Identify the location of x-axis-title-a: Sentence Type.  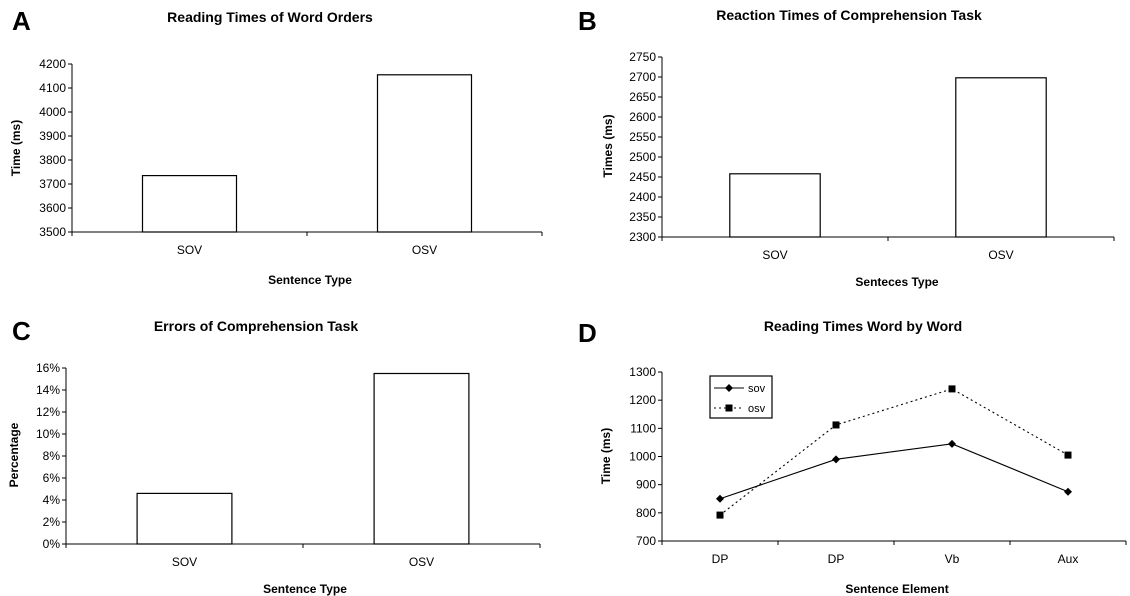
(310, 280).